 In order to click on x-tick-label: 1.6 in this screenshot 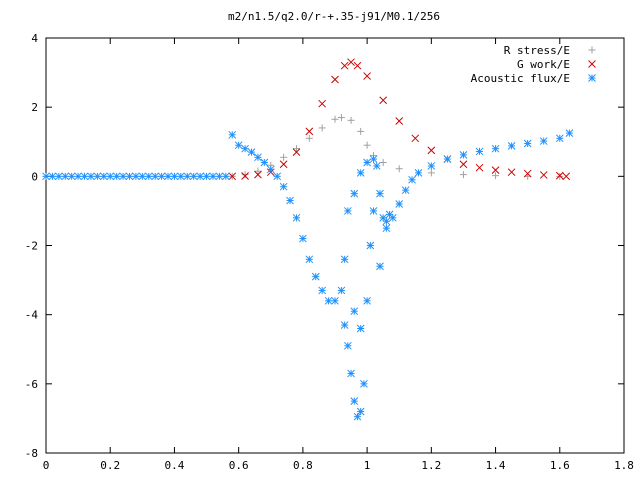, I will do `click(560, 465)`.